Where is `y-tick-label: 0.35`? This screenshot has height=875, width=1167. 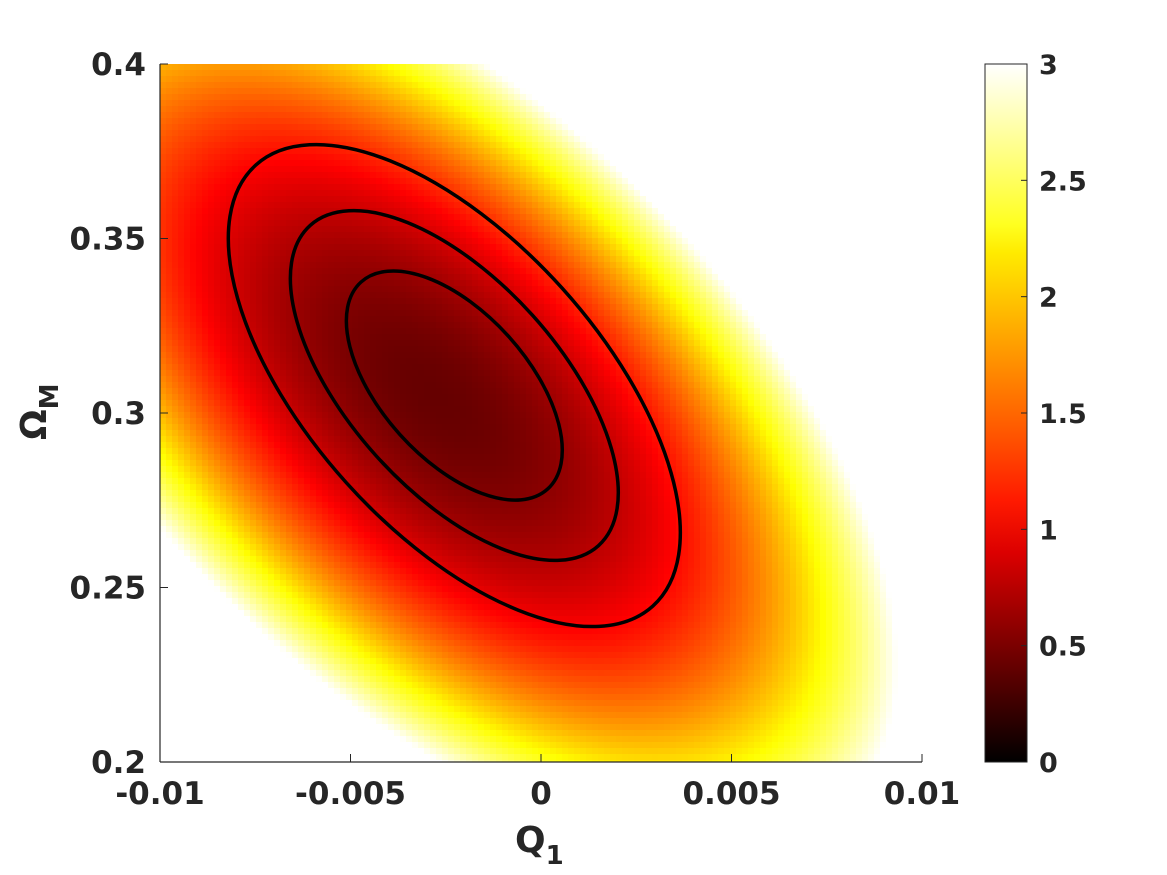 y-tick-label: 0.35 is located at coordinates (108, 240).